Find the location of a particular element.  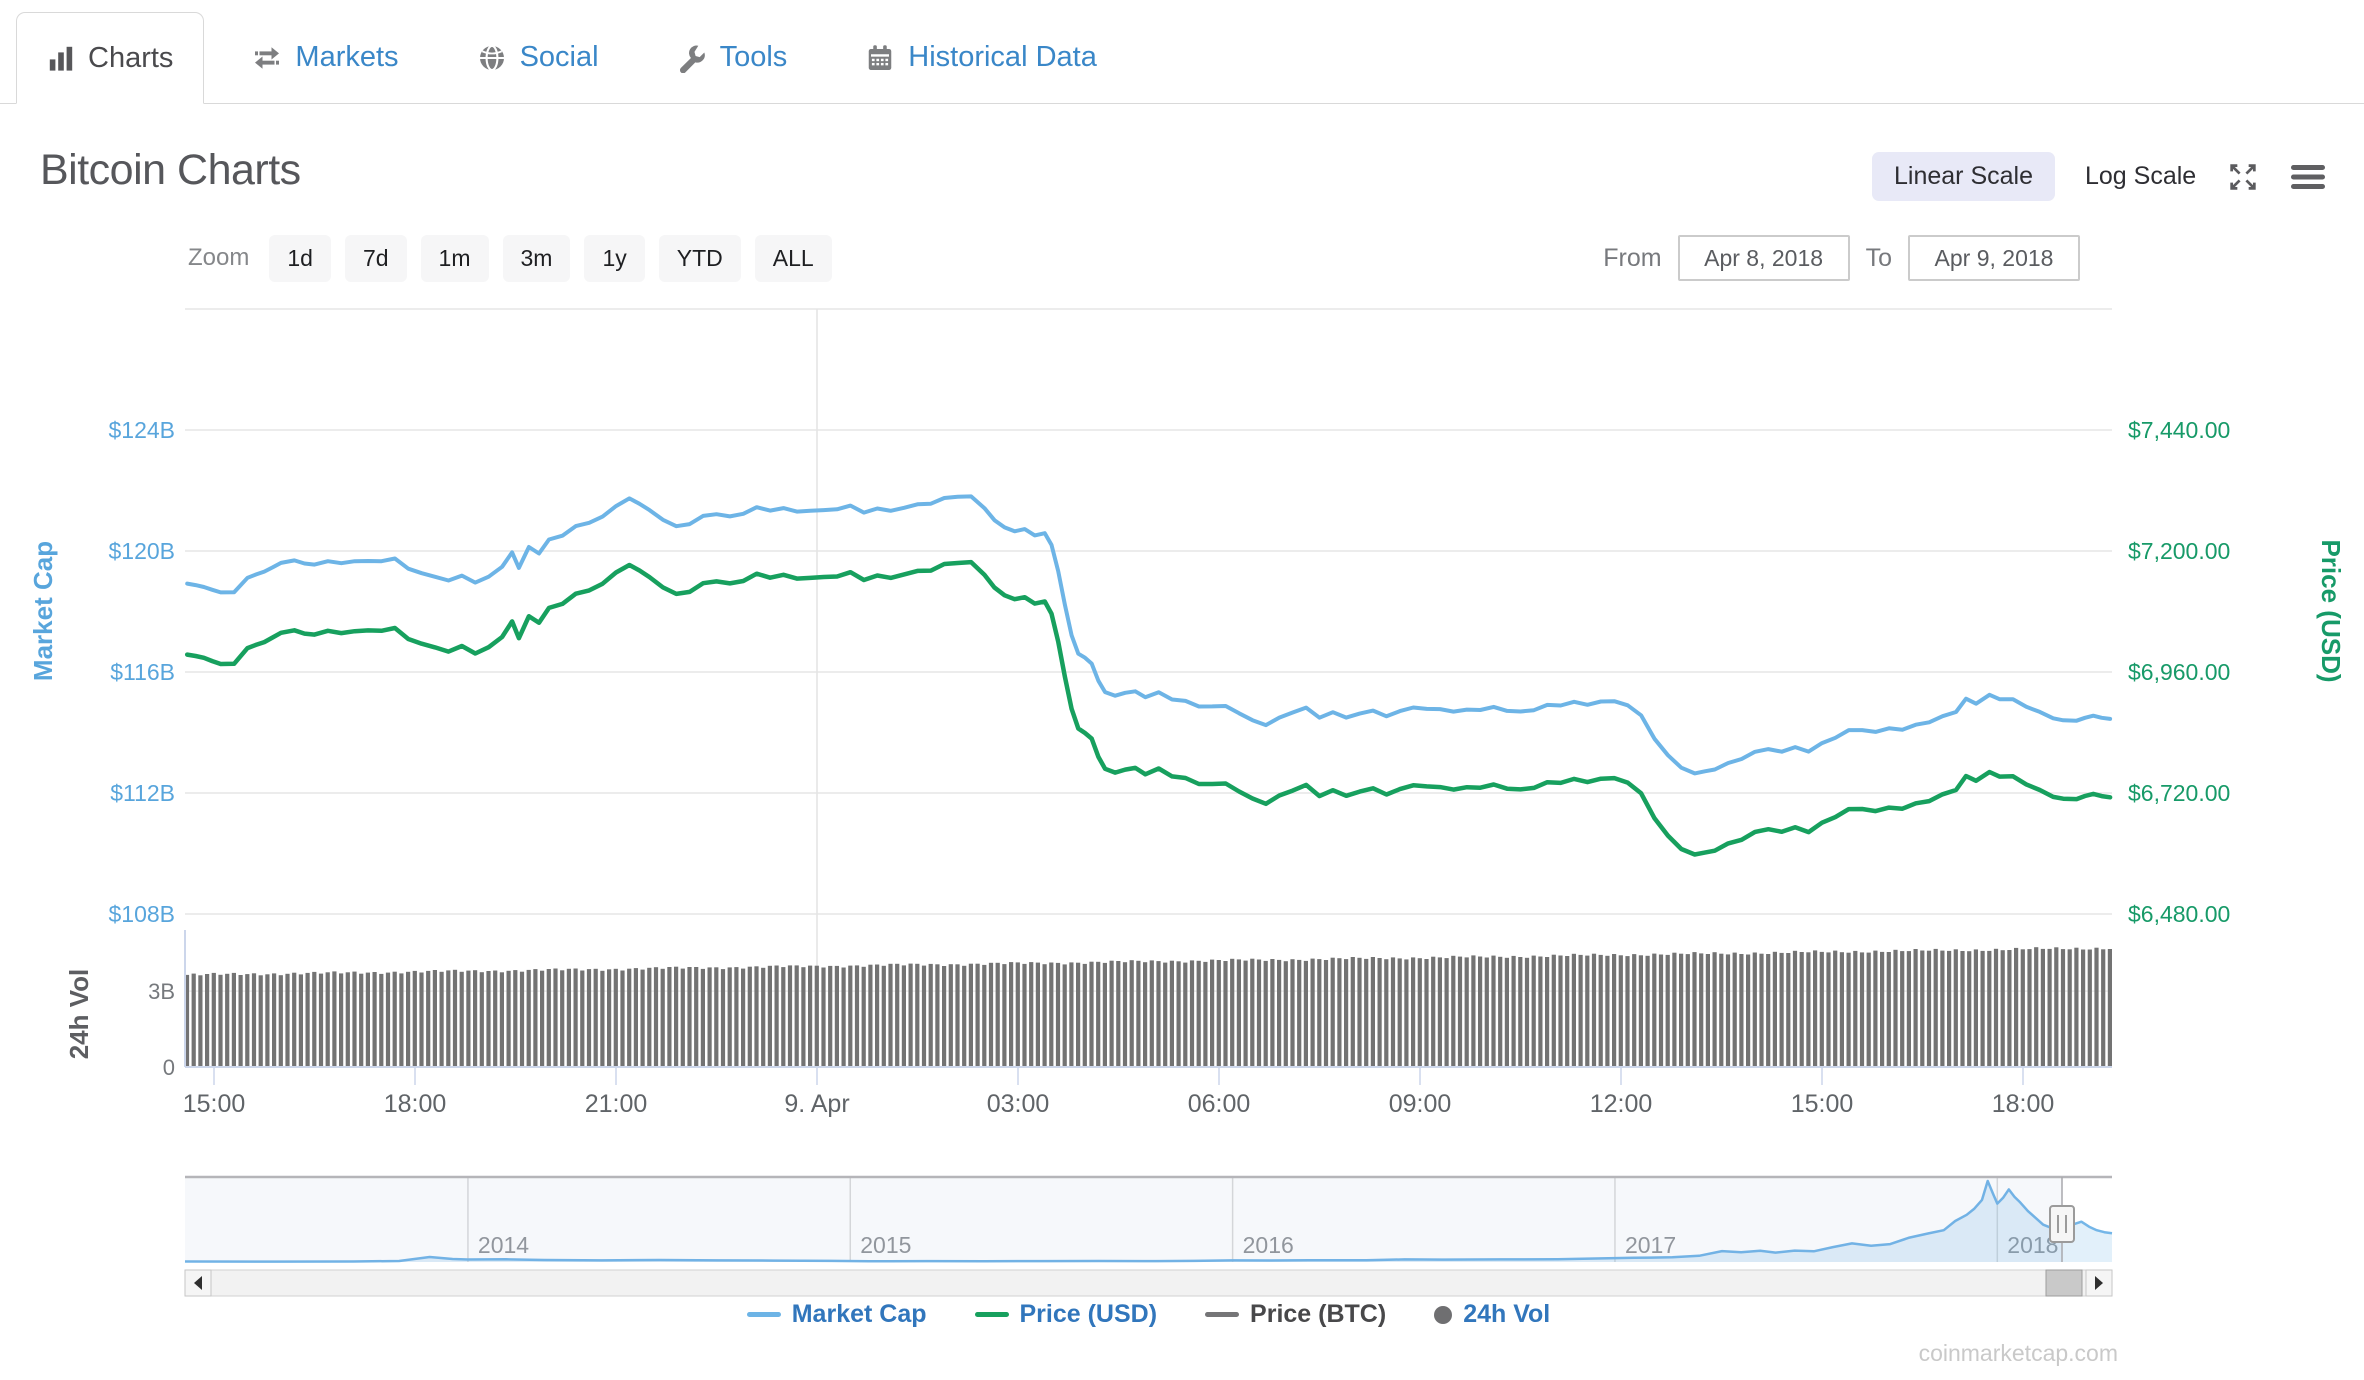

svg-text: 03:00 is located at coordinates (1018, 1104).